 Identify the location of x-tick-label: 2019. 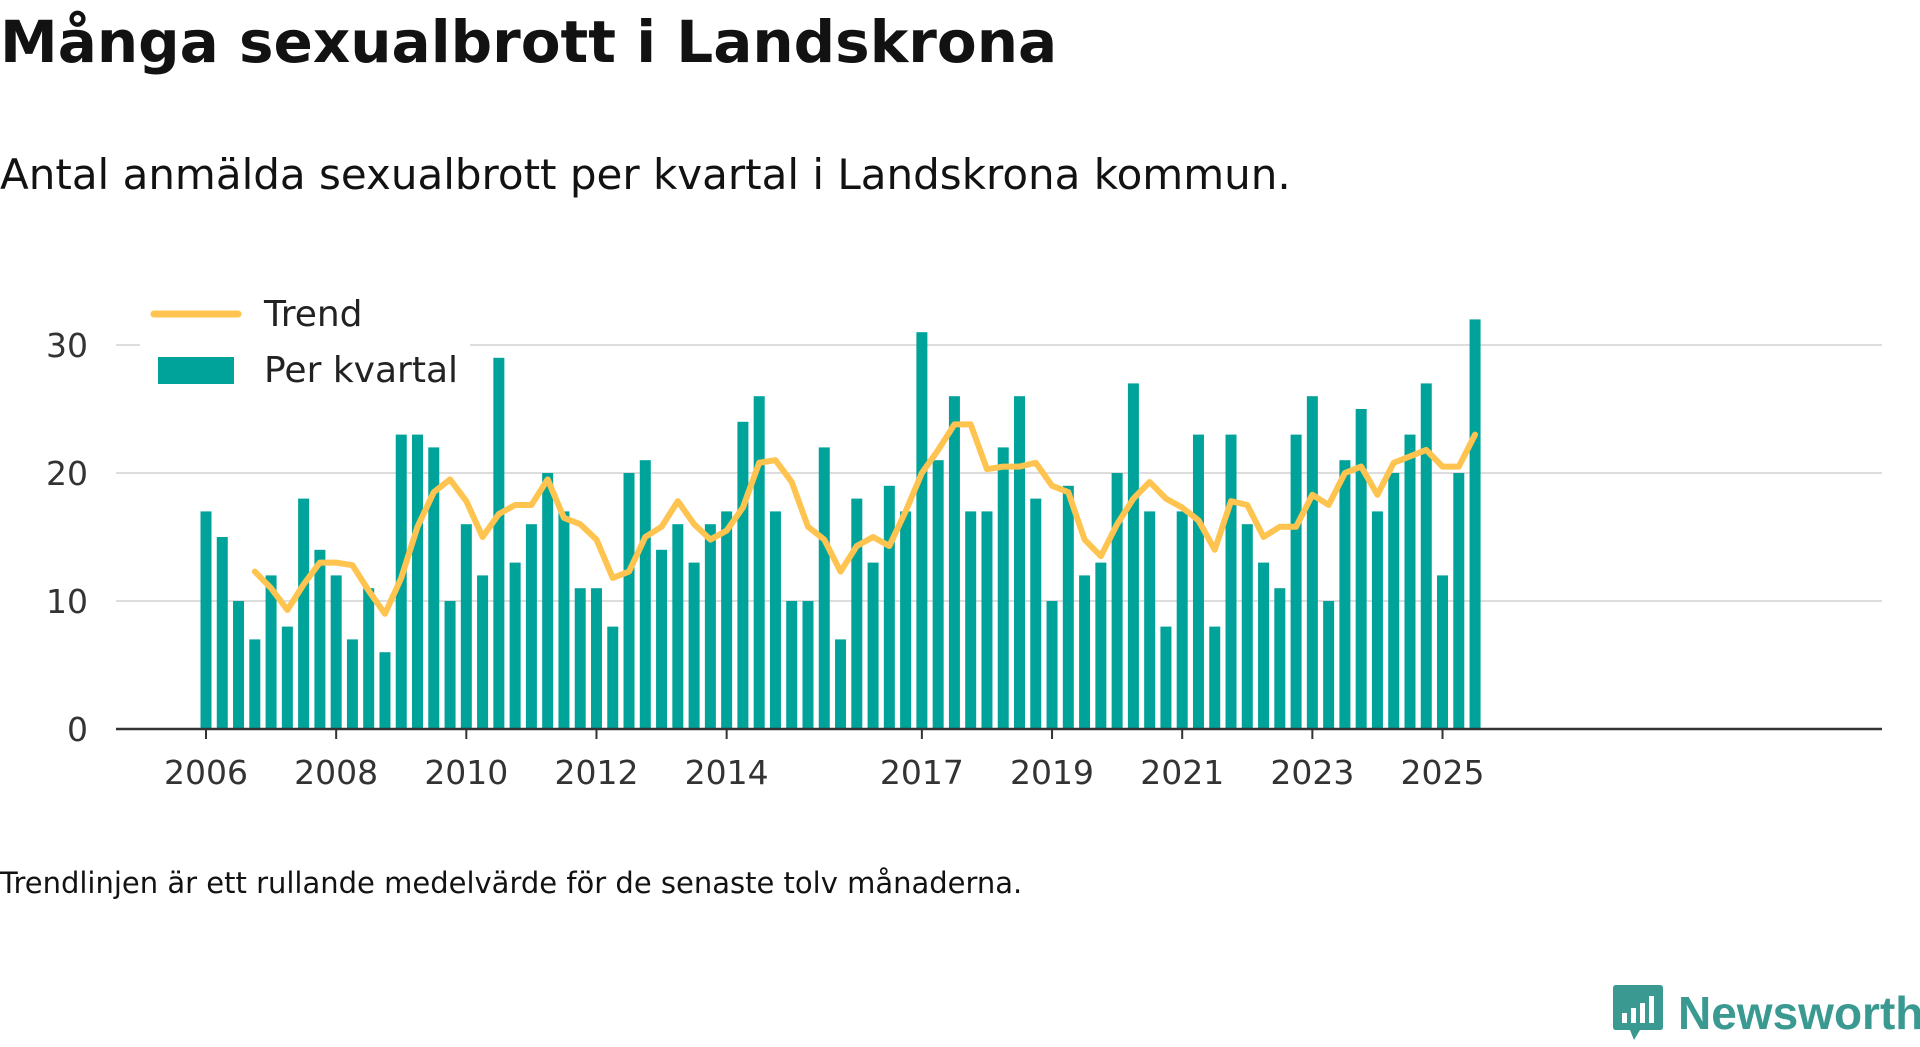
(1052, 772).